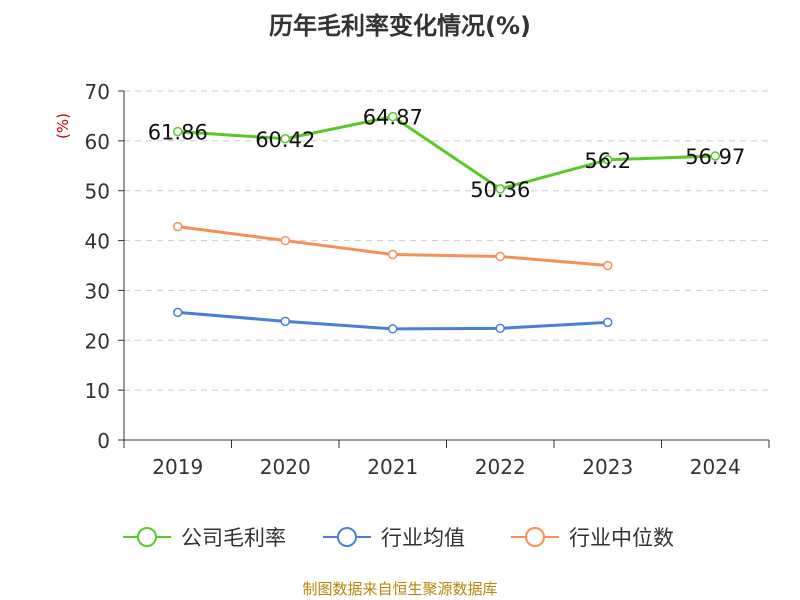 The height and width of the screenshot is (600, 800). I want to click on data-label-2020: 60.42, so click(285, 140).